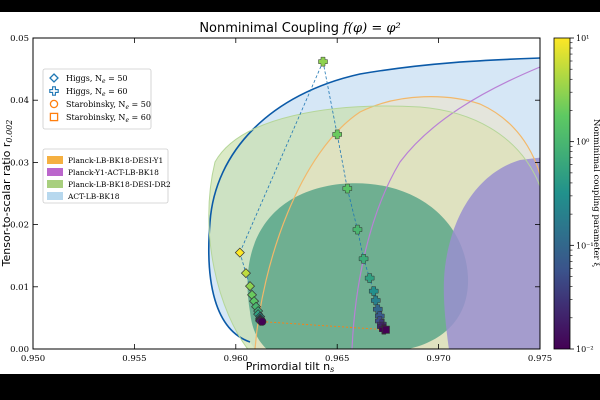 The height and width of the screenshot is (400, 600). I want to click on x-tick-label: 0.960, so click(236, 359).